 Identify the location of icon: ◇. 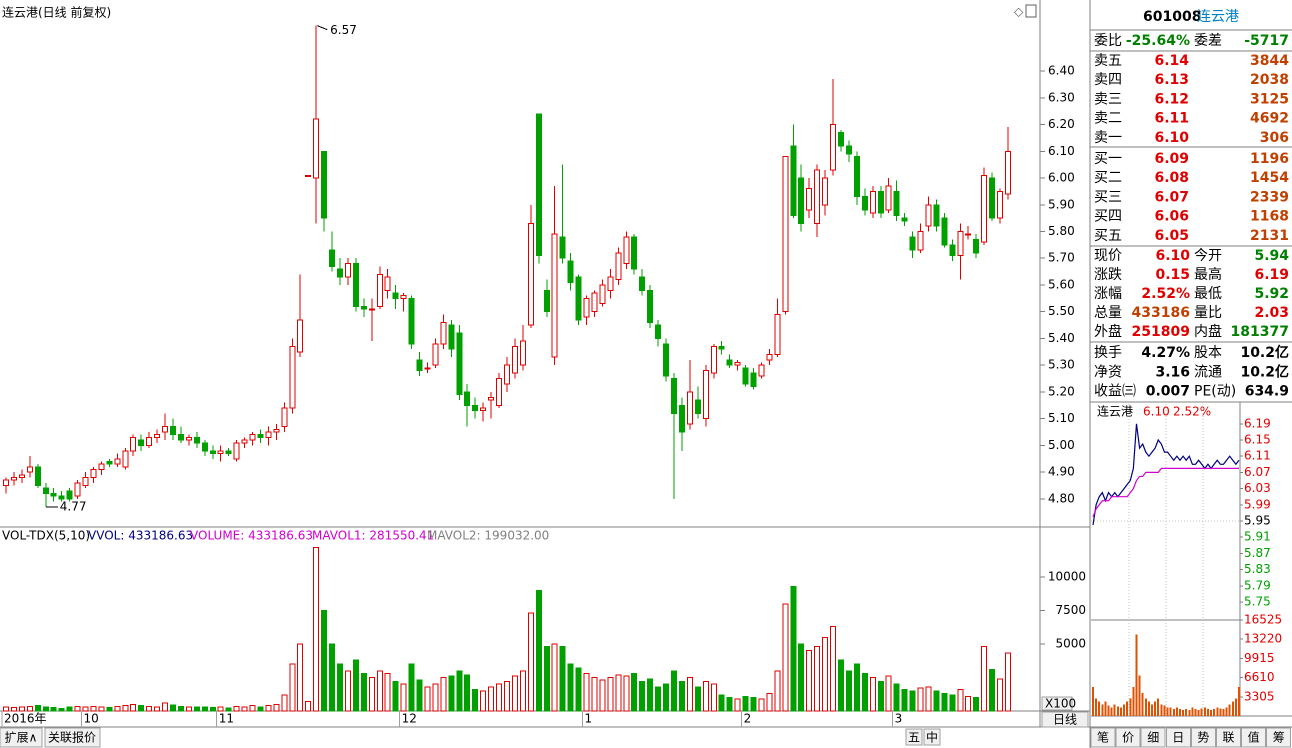
(1019, 12).